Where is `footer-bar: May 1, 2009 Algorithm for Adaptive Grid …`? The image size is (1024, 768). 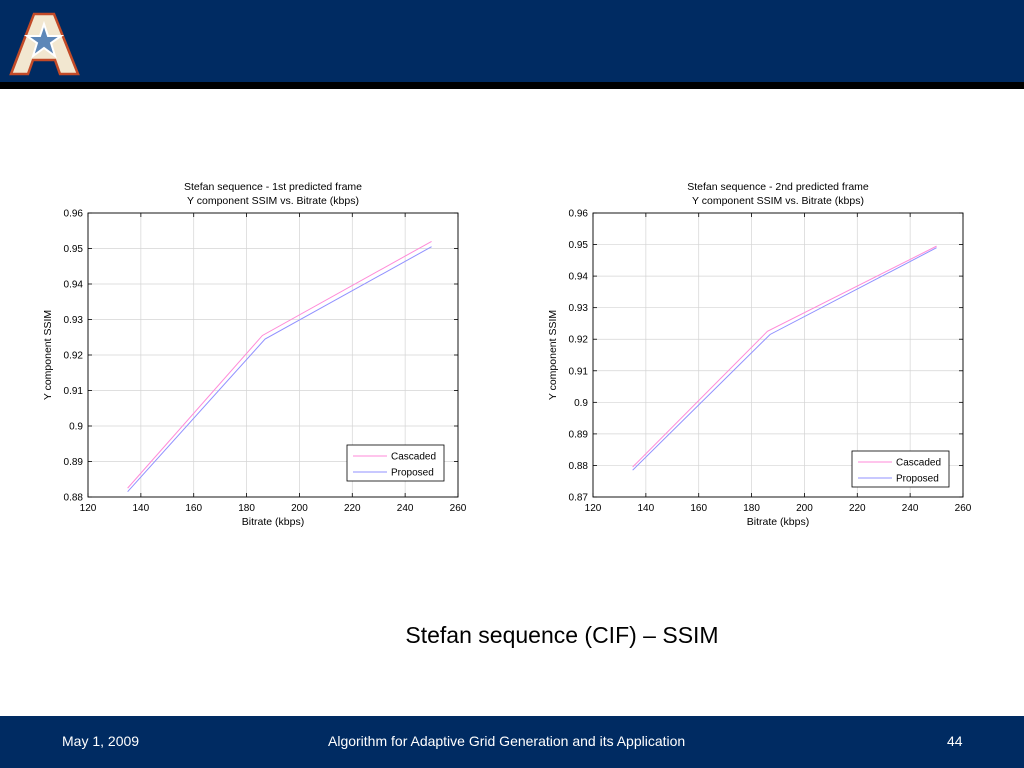 footer-bar: May 1, 2009 Algorithm for Adaptive Grid … is located at coordinates (512, 742).